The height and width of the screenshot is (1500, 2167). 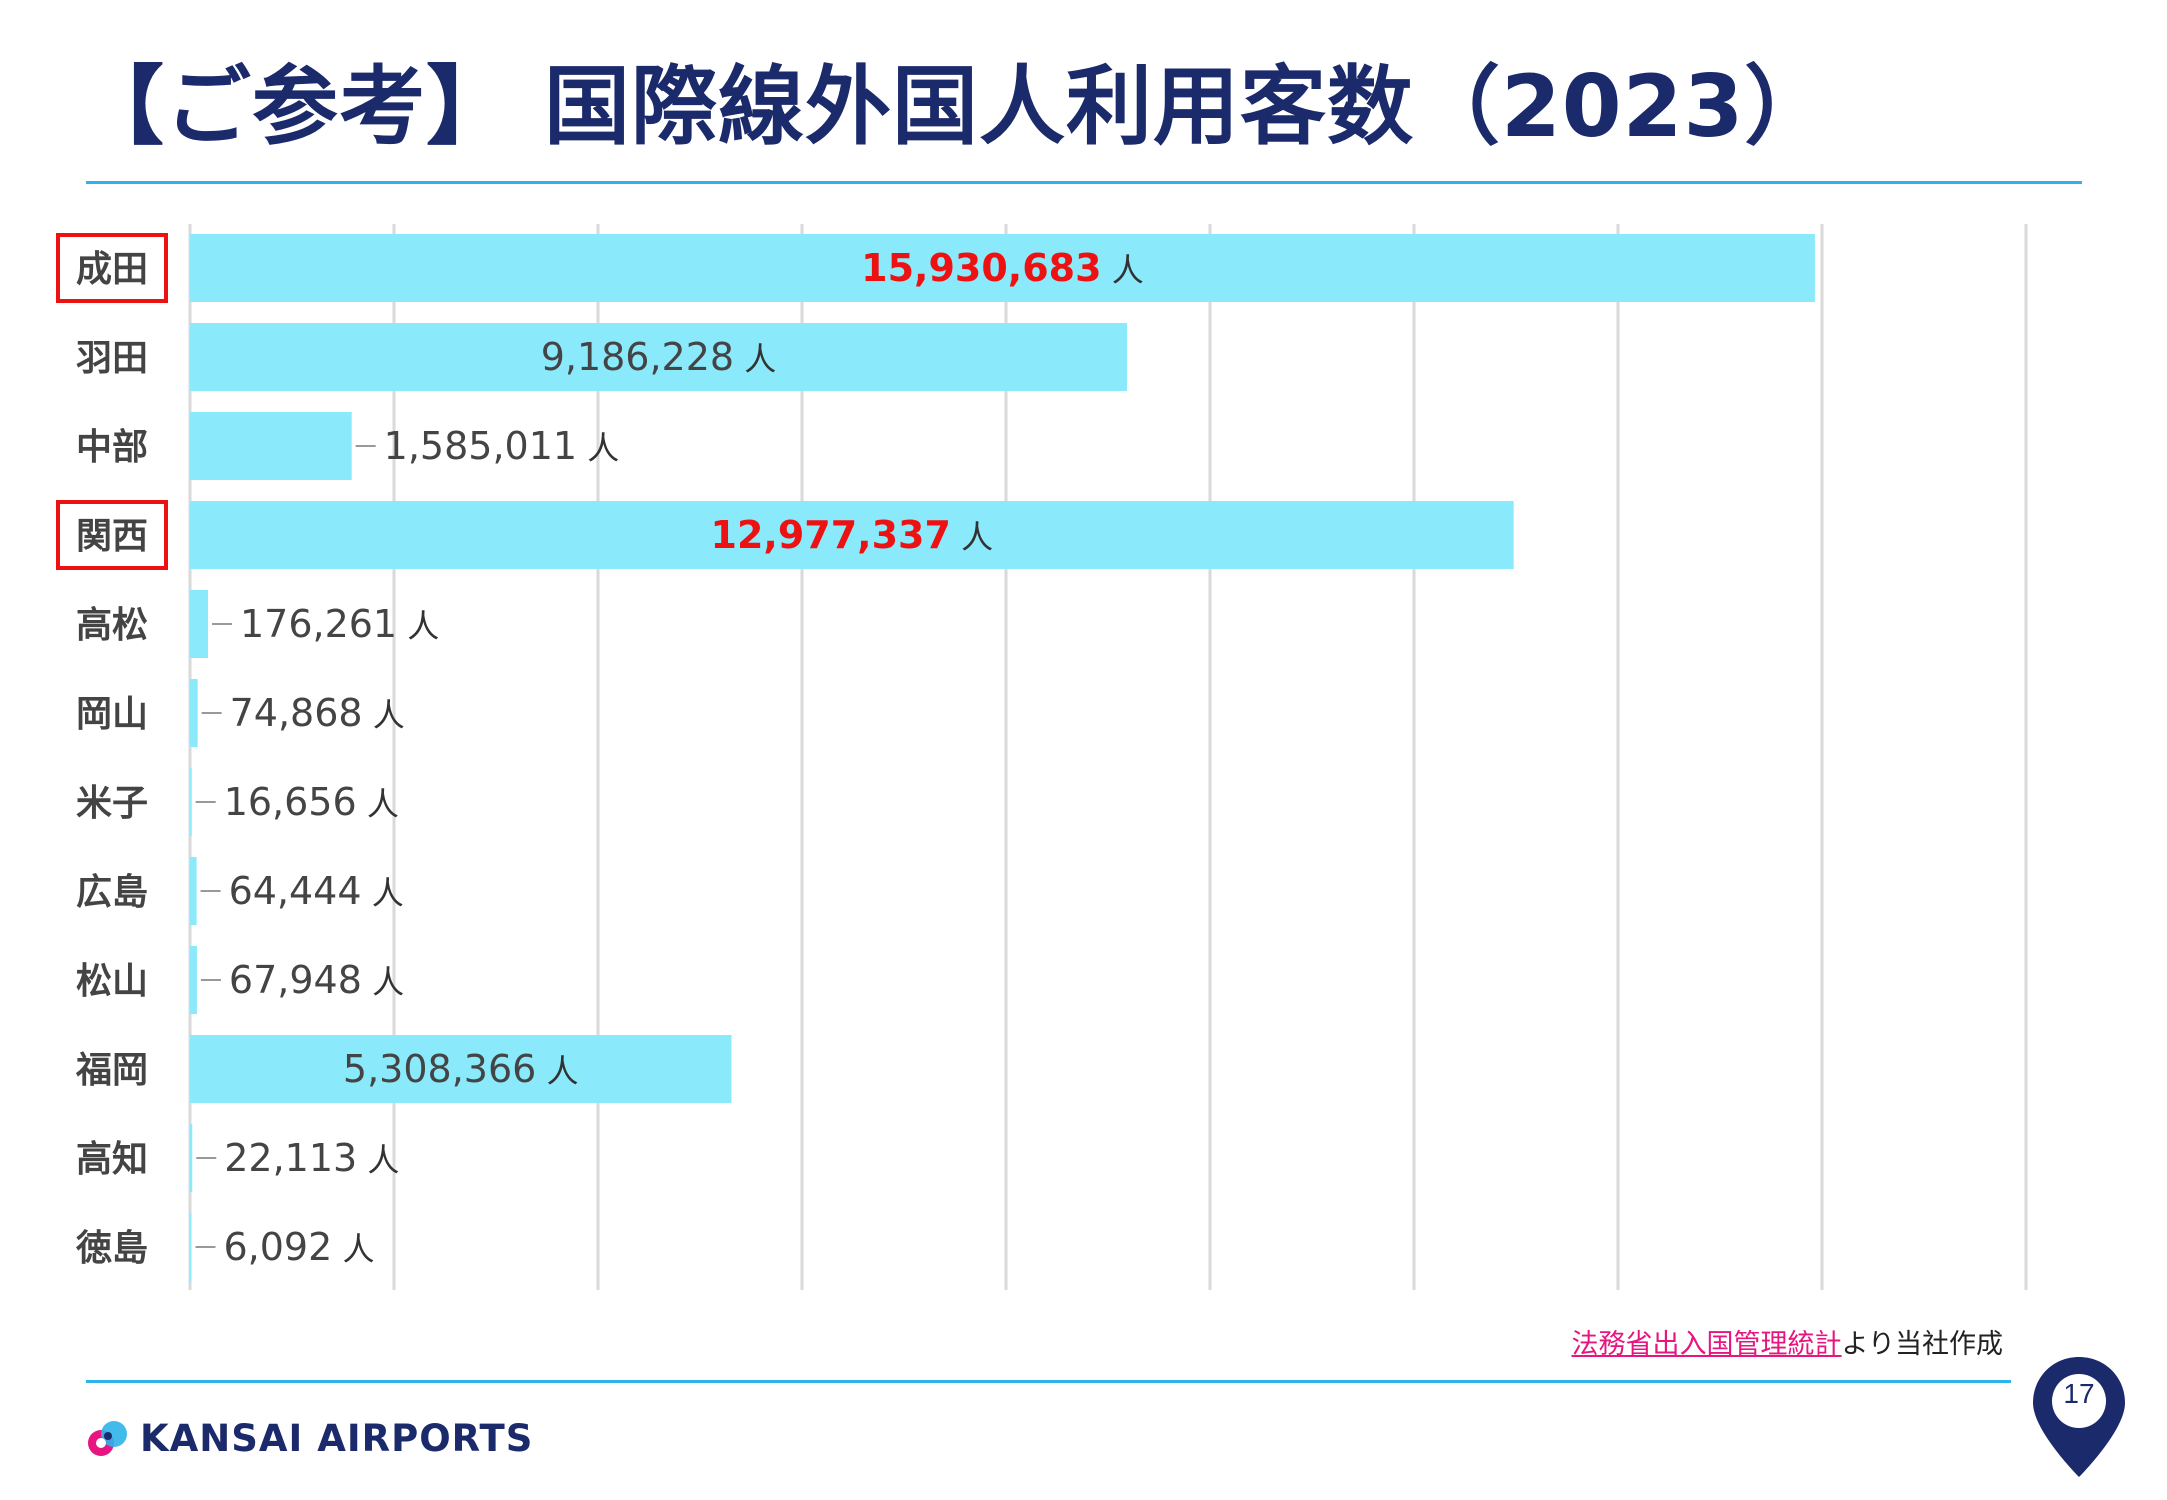 What do you see at coordinates (1706, 1344) in the screenshot?
I see `source-link: 法務省出入国管理統計` at bounding box center [1706, 1344].